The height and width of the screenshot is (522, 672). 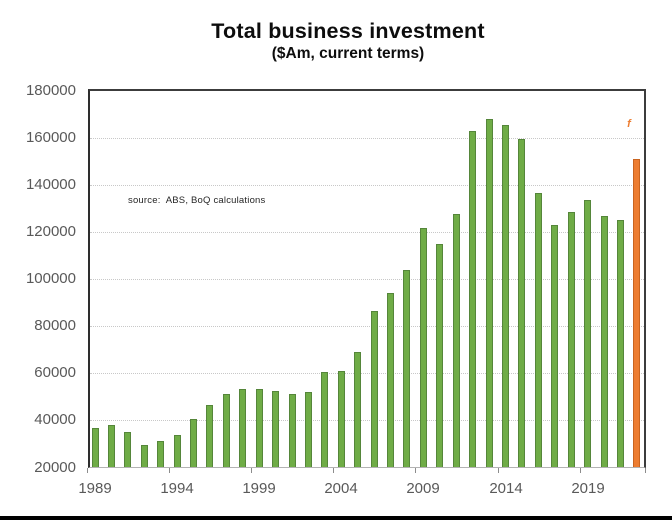 What do you see at coordinates (111, 446) in the screenshot?
I see `bar-1990` at bounding box center [111, 446].